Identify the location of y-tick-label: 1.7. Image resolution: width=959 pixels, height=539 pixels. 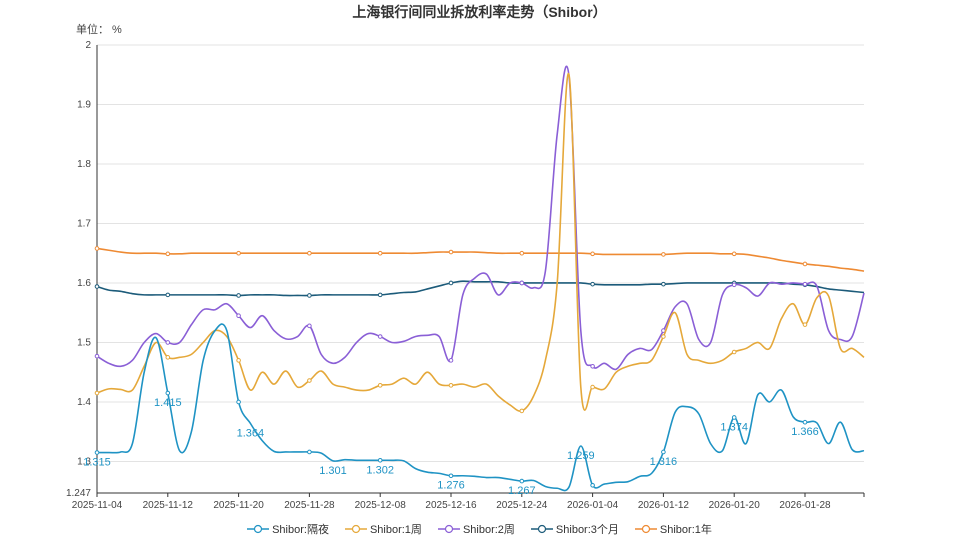
(84, 223).